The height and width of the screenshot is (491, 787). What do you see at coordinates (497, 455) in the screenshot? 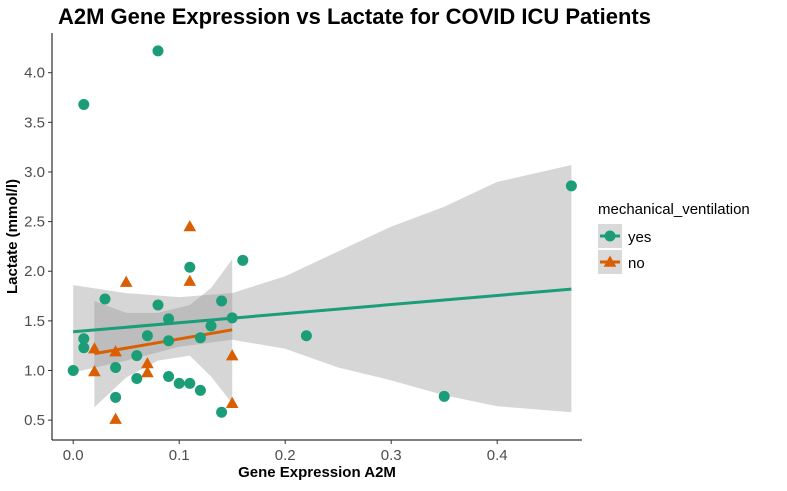
I see `x-tick-label: 0.4` at bounding box center [497, 455].